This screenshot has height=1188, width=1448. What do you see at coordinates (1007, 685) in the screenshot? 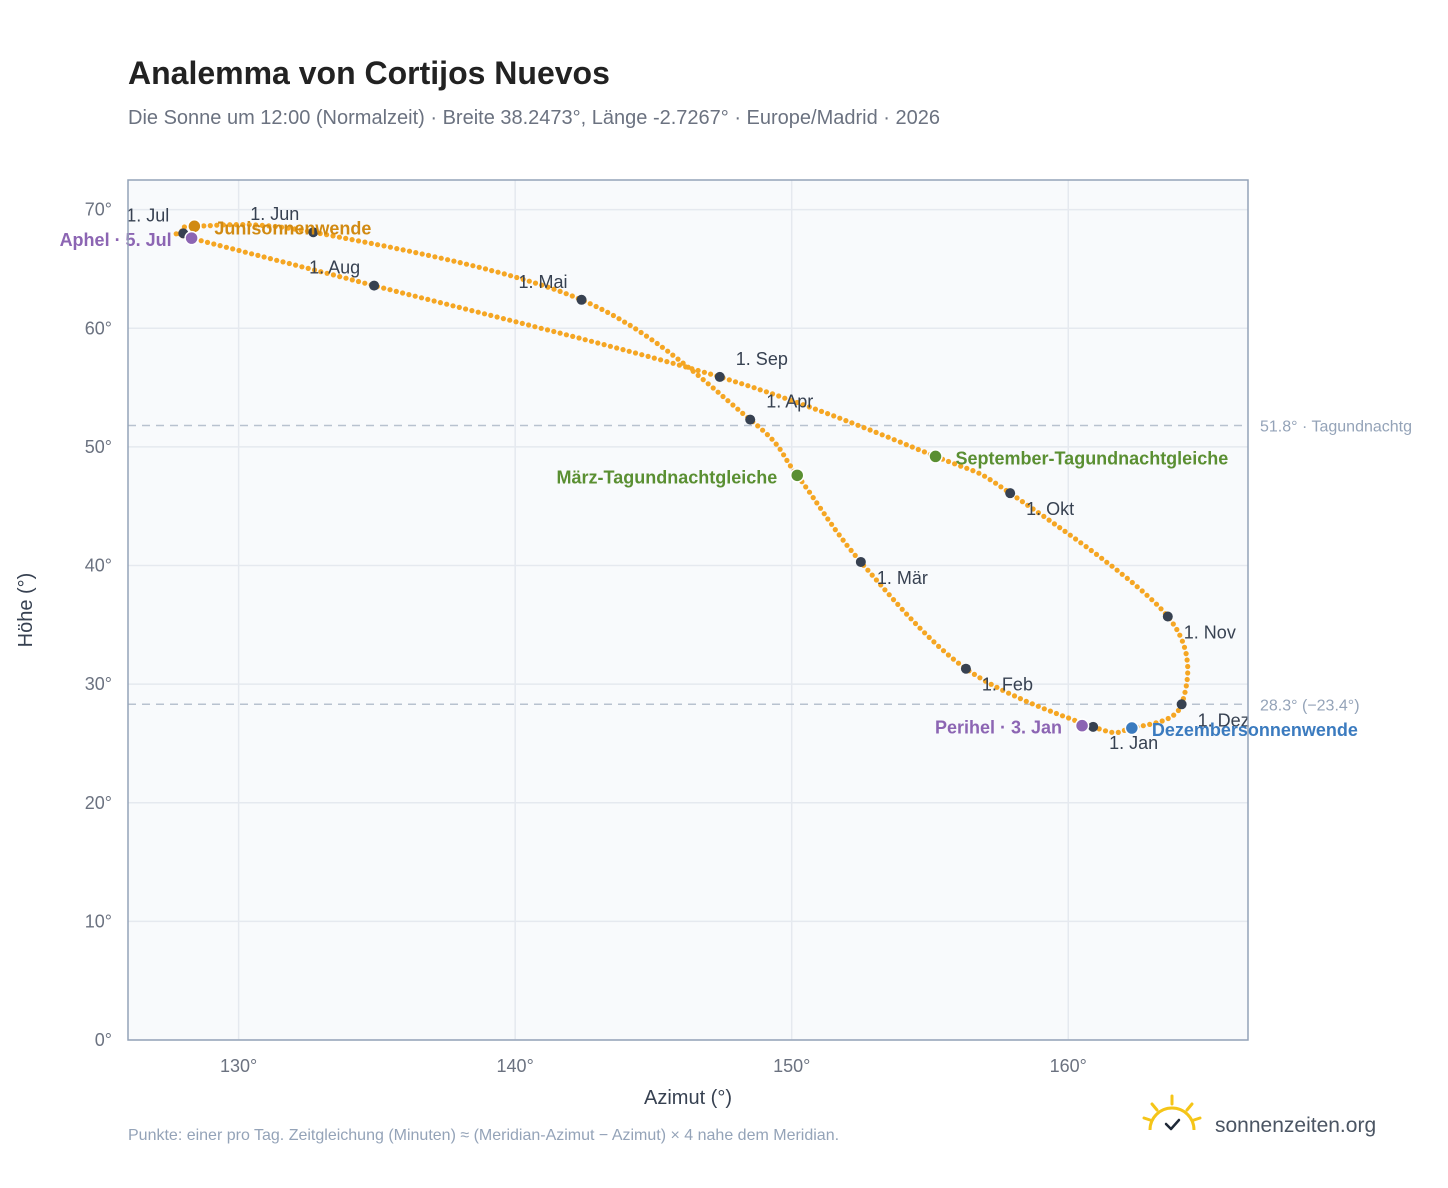
I see `month-marker-label: 1. Feb` at bounding box center [1007, 685].